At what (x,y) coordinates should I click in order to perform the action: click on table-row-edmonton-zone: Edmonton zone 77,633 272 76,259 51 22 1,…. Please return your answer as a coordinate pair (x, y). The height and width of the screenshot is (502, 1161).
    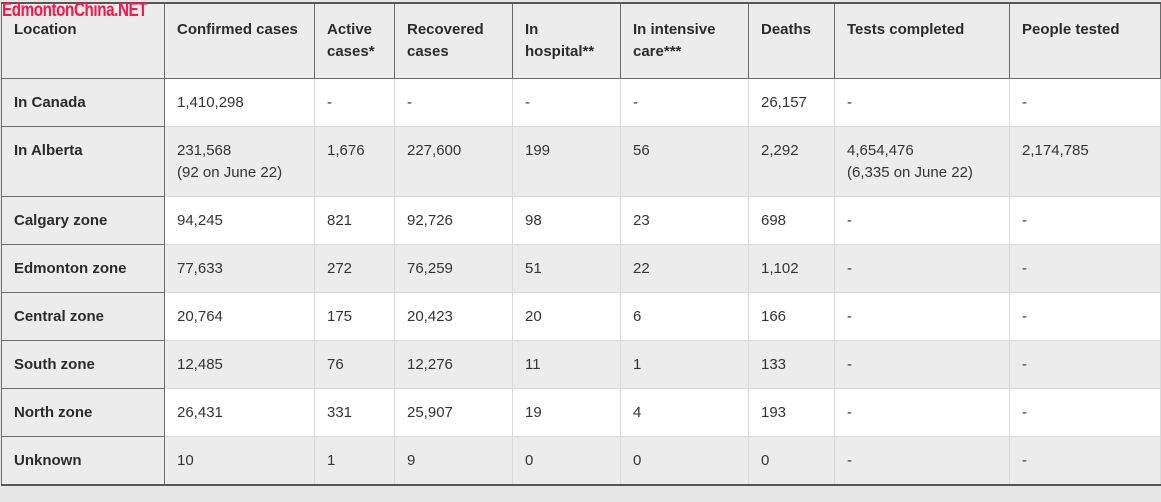
    Looking at the image, I should click on (581, 268).